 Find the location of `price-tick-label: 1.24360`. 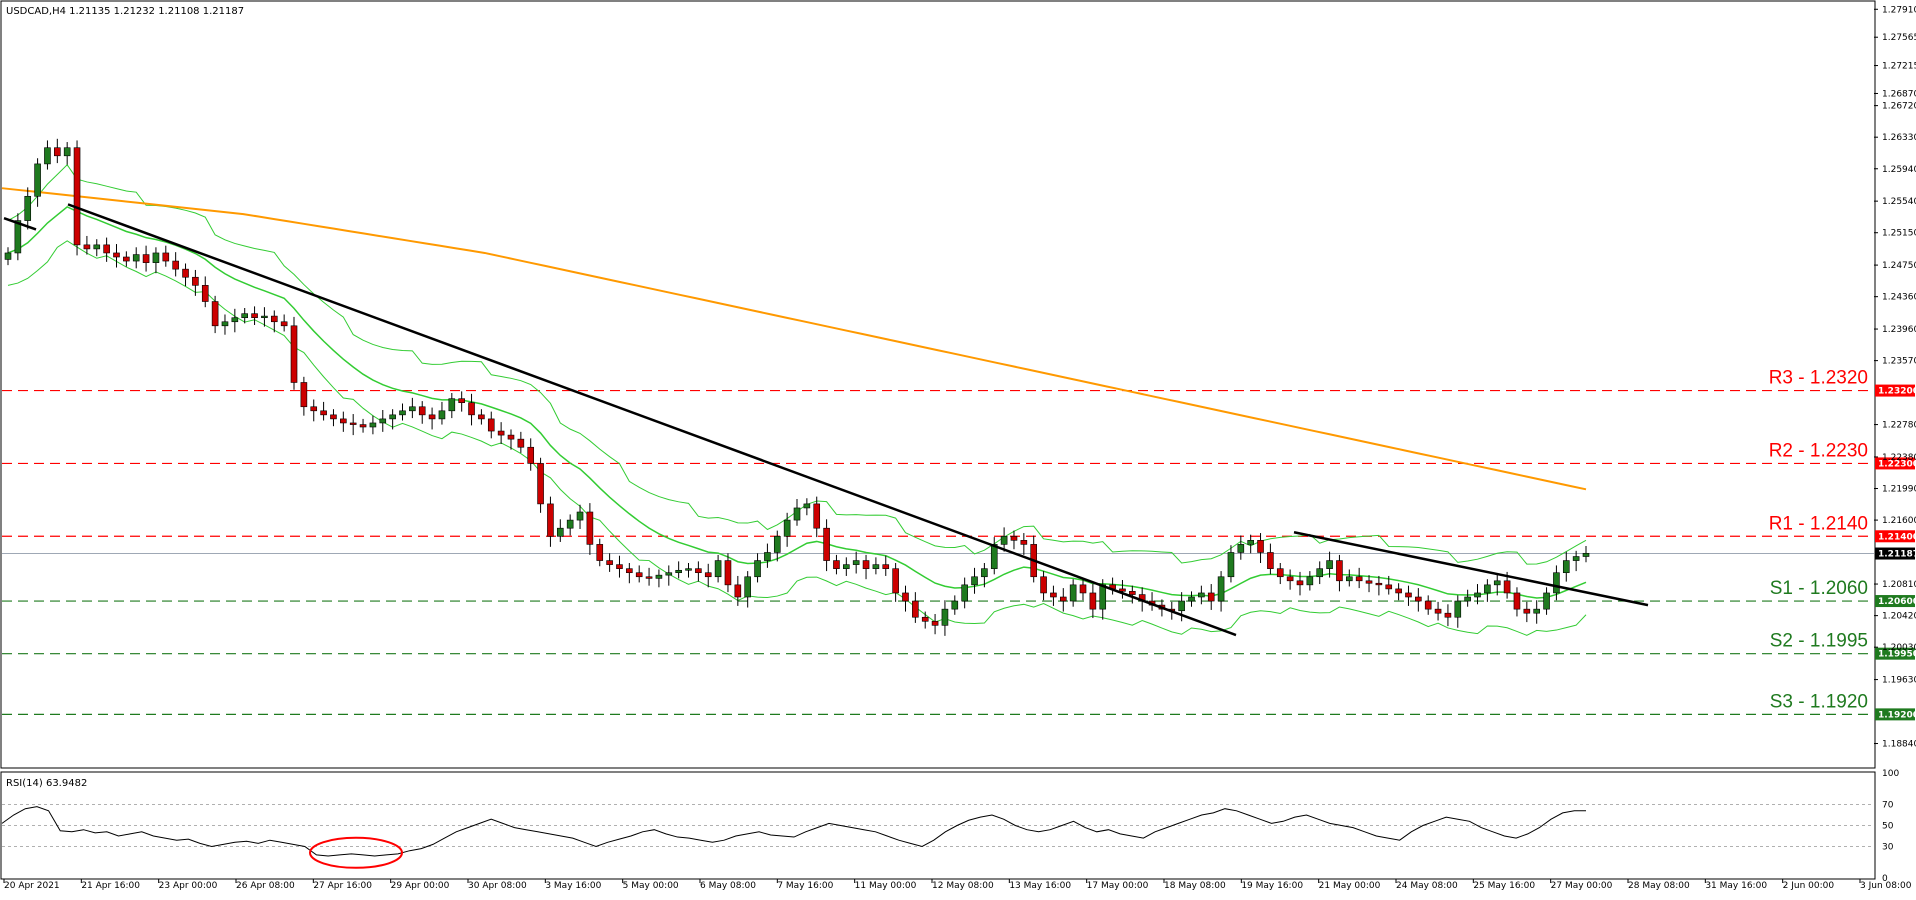

price-tick-label: 1.24360 is located at coordinates (1899, 298).